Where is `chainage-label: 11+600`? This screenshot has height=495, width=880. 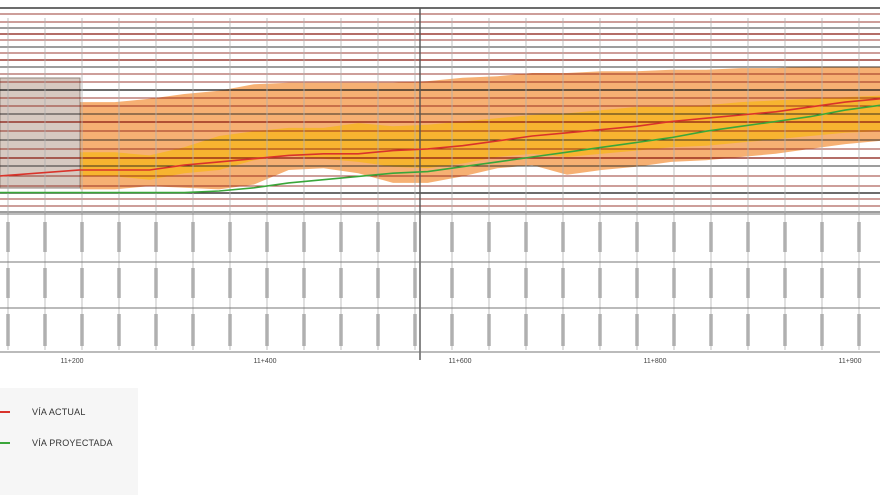 chainage-label: 11+600 is located at coordinates (459, 361).